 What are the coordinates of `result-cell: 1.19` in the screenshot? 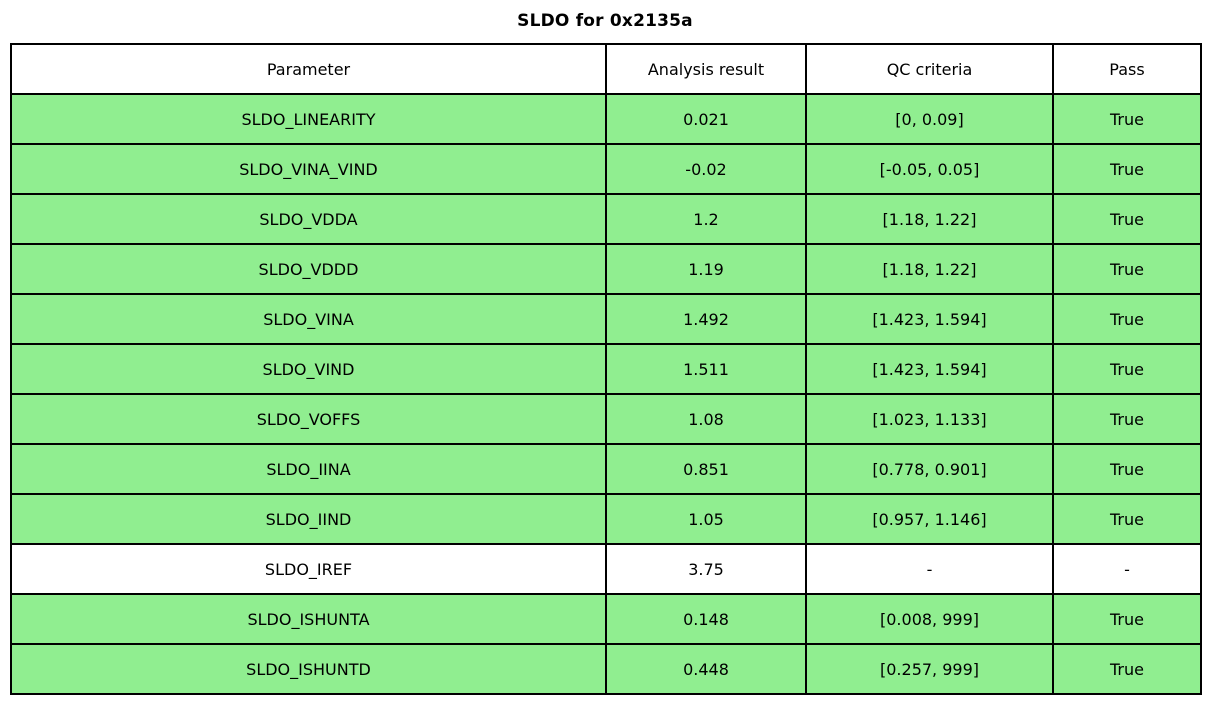 It's located at (706, 269).